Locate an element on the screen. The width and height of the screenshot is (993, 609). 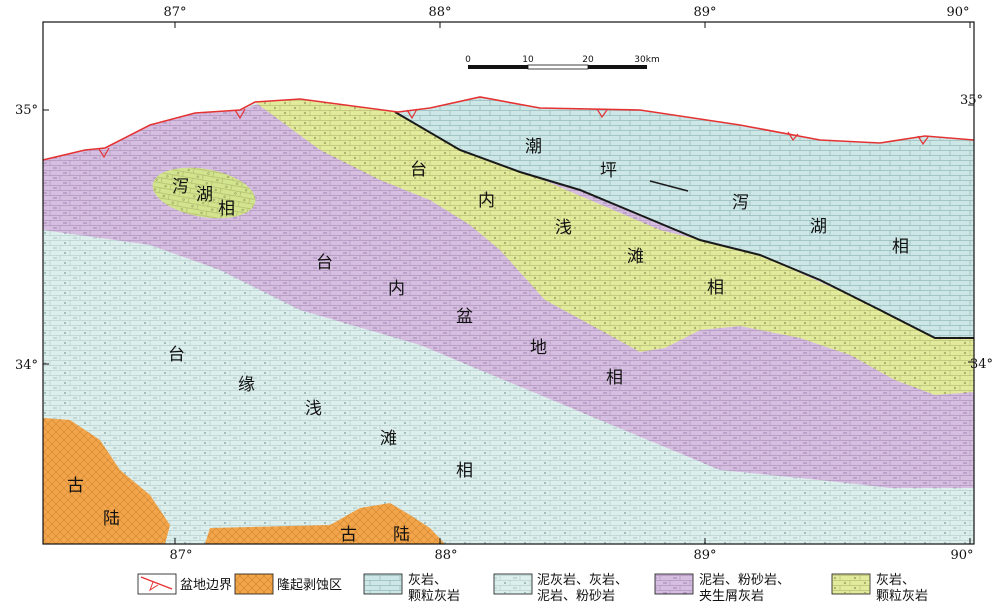
bottom-tick-90: 90° is located at coordinates (961, 555).